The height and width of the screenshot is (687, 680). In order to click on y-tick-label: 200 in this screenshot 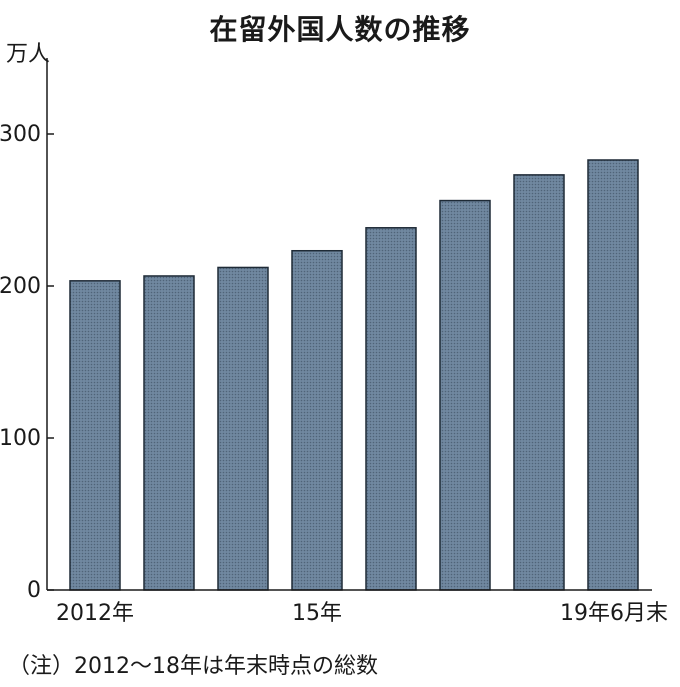, I will do `click(20, 286)`.